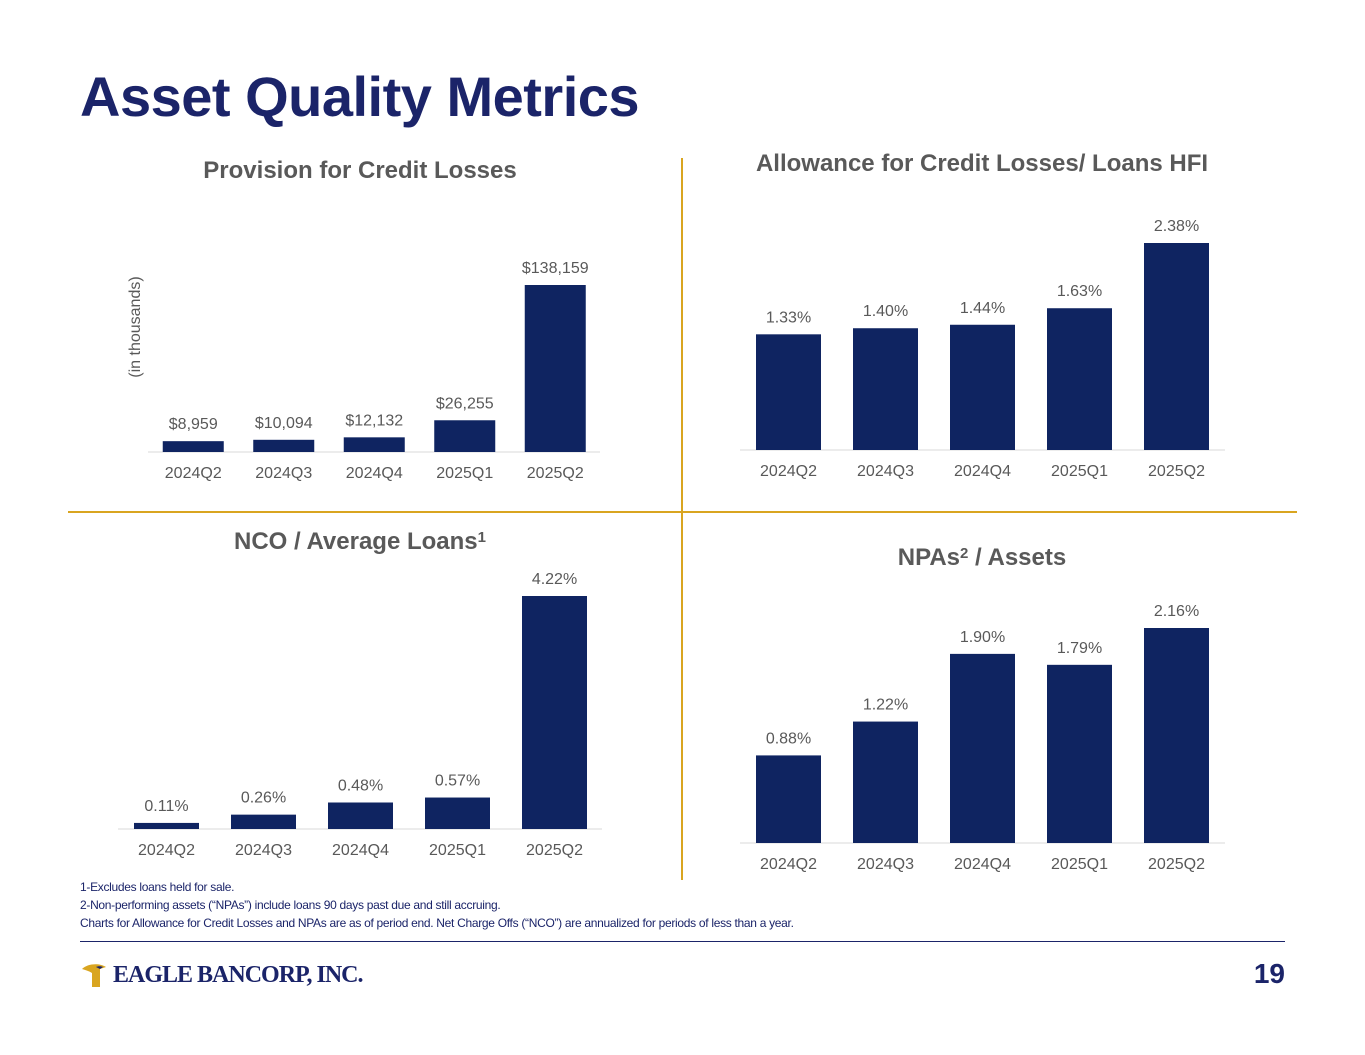 The height and width of the screenshot is (1055, 1365). What do you see at coordinates (457, 781) in the screenshot?
I see `data-label: 0.57%` at bounding box center [457, 781].